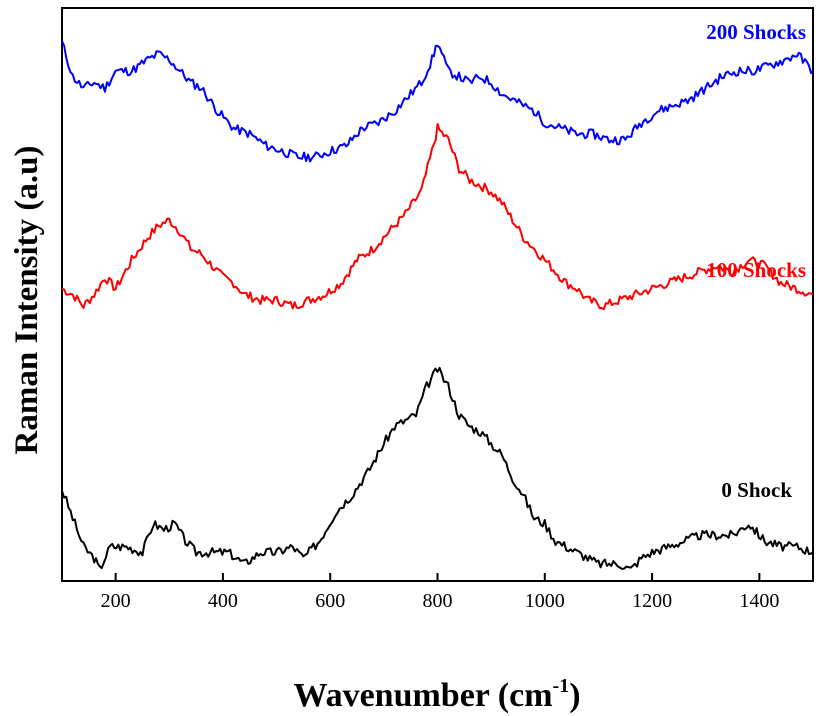  What do you see at coordinates (561, 686) in the screenshot?
I see `x-axis-title-superscript: -1` at bounding box center [561, 686].